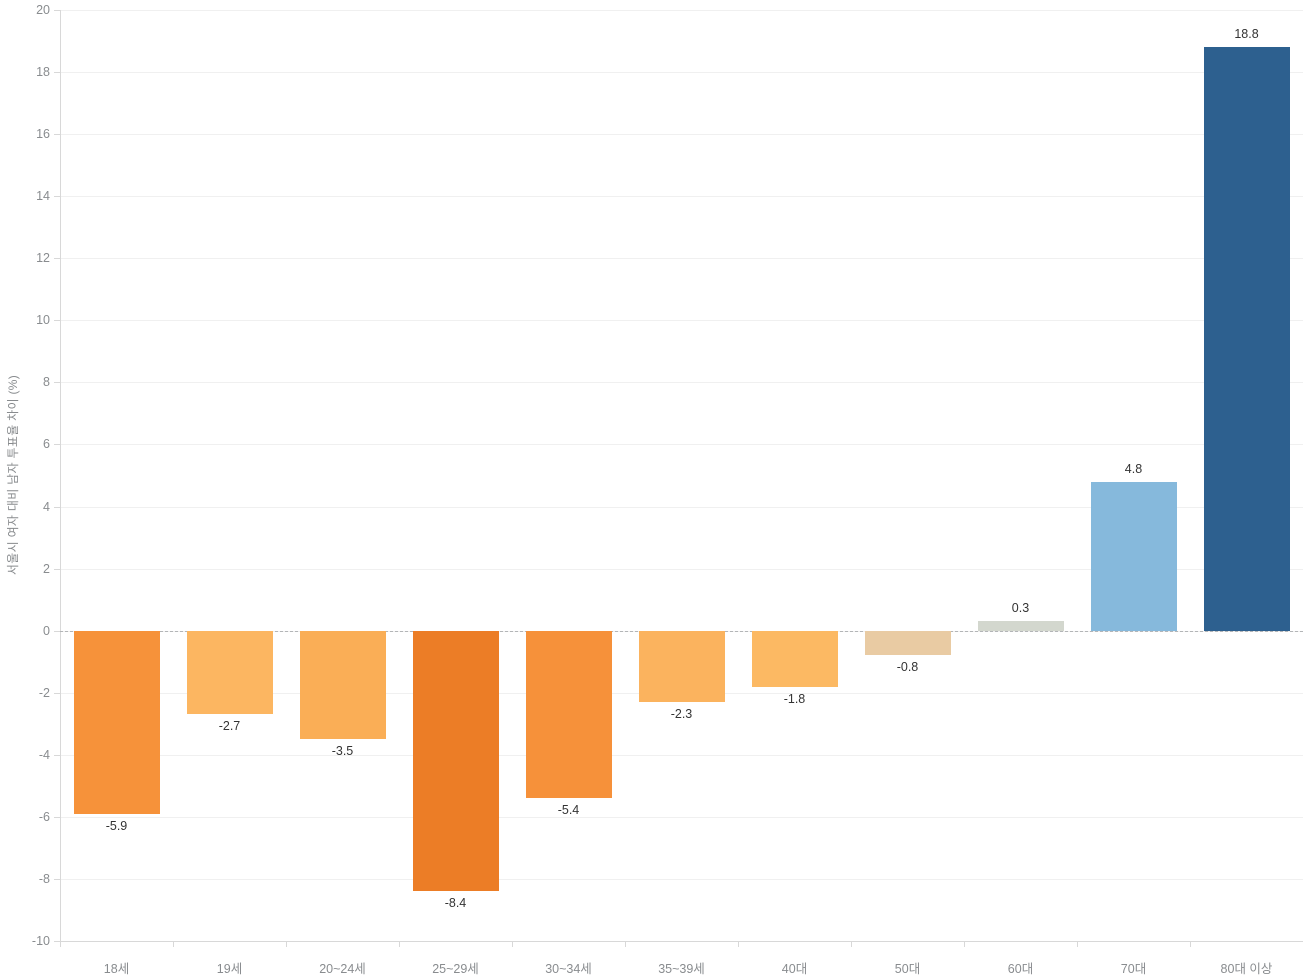  Describe the element at coordinates (44, 816) in the screenshot. I see `y-tick-label: -6` at that location.